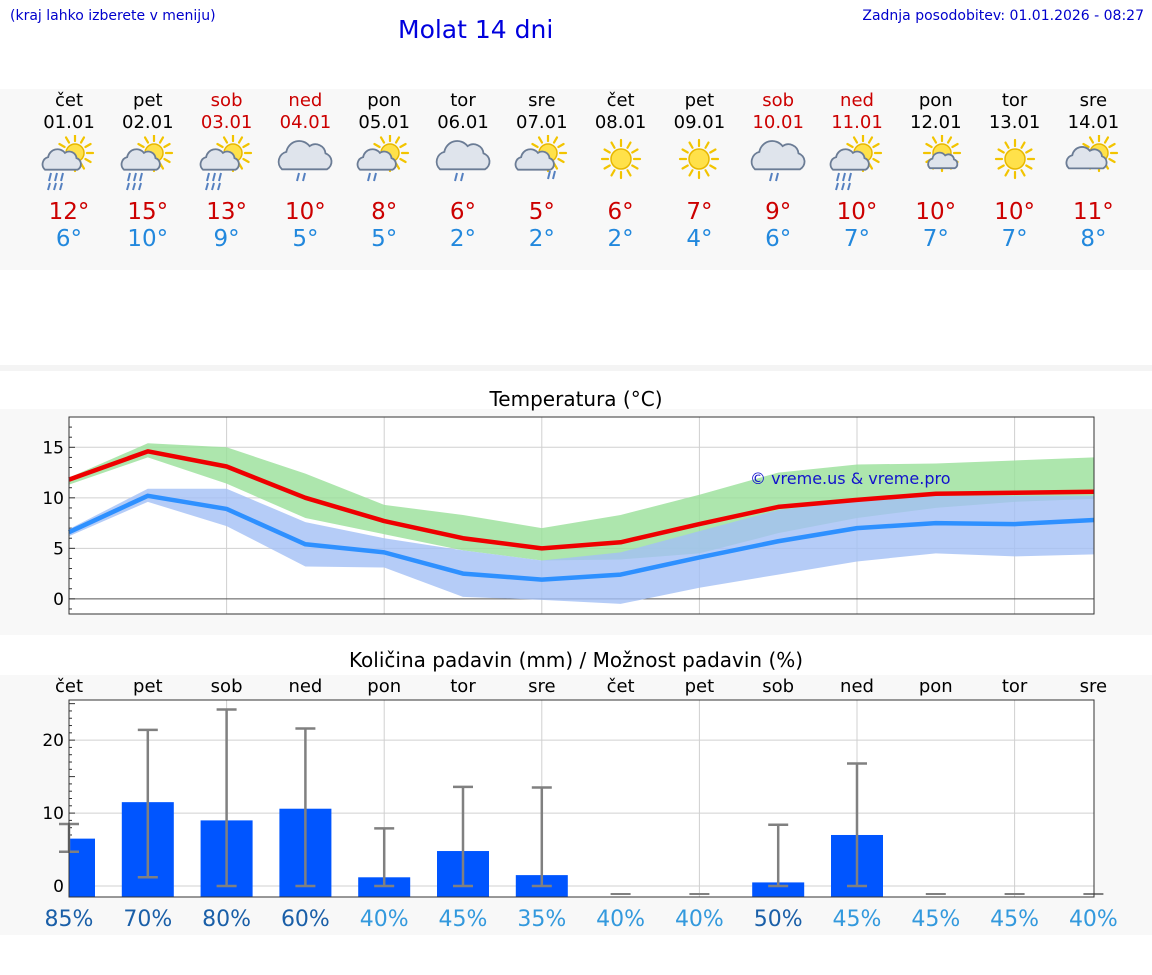 The image size is (1152, 975). What do you see at coordinates (476, 29) in the screenshot?
I see `page-title: Molat 14 dni` at bounding box center [476, 29].